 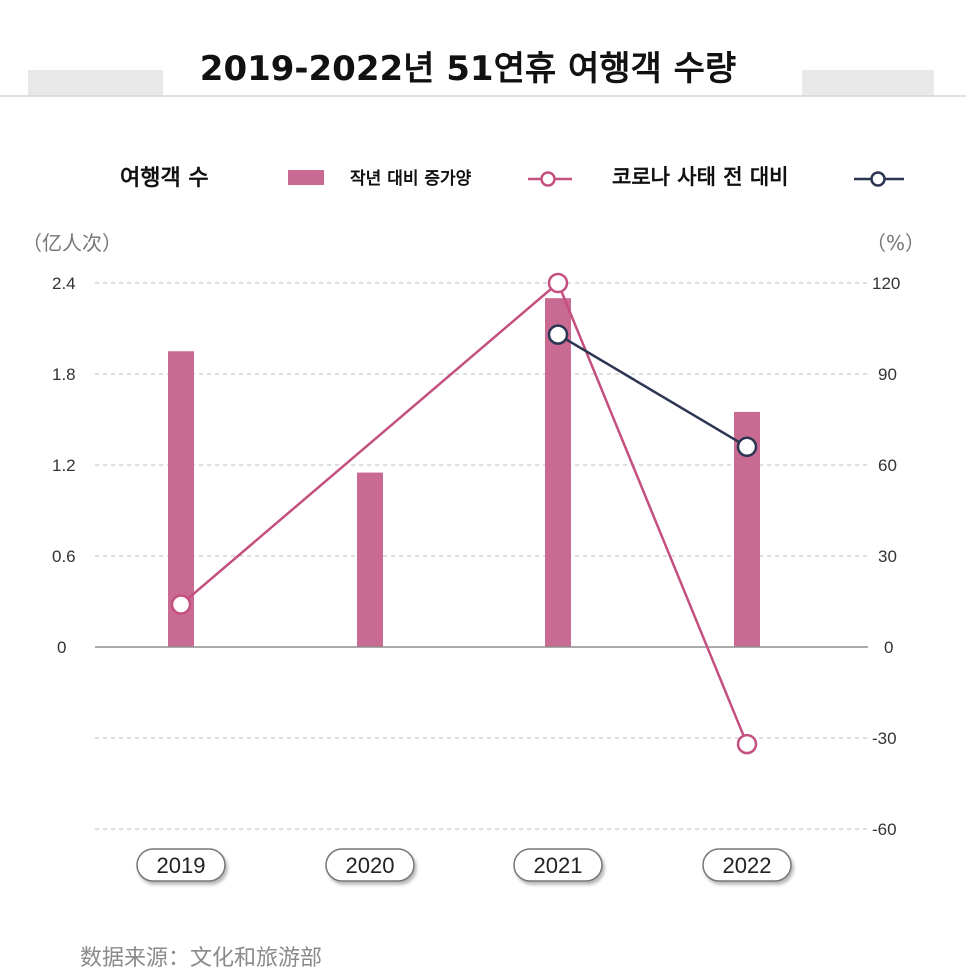 What do you see at coordinates (64, 556) in the screenshot?
I see `left-tick-label: 0.6` at bounding box center [64, 556].